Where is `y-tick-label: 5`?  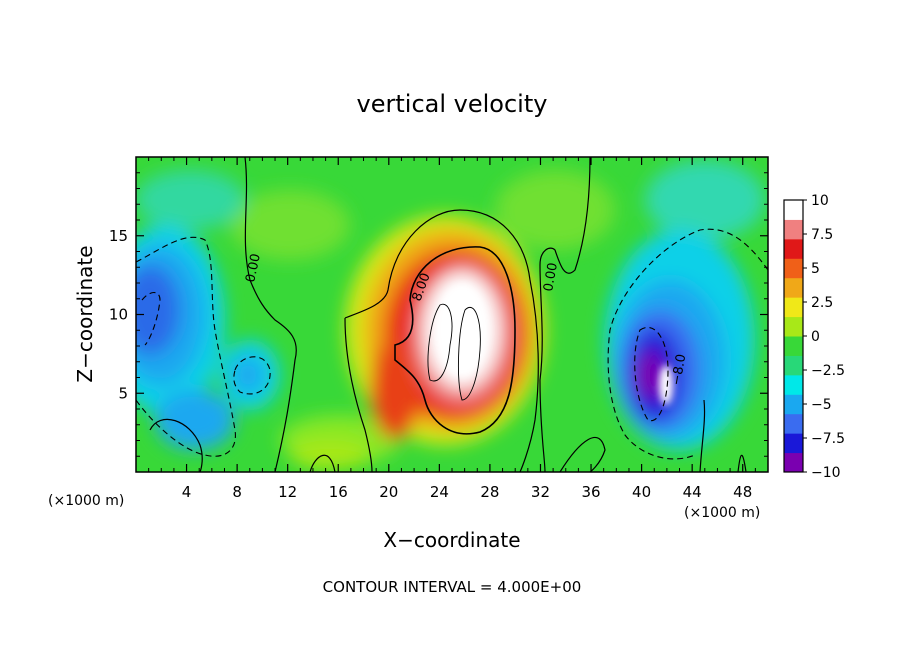 y-tick-label: 5 is located at coordinates (123, 393).